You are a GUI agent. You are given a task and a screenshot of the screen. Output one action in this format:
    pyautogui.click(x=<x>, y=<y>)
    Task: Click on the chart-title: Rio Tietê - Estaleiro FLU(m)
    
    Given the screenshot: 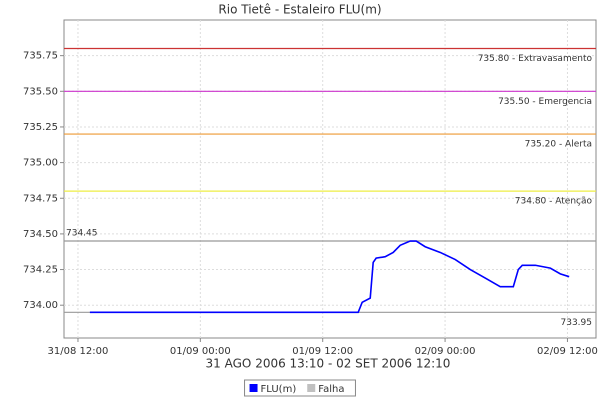 What is the action you would take?
    pyautogui.click(x=299, y=10)
    